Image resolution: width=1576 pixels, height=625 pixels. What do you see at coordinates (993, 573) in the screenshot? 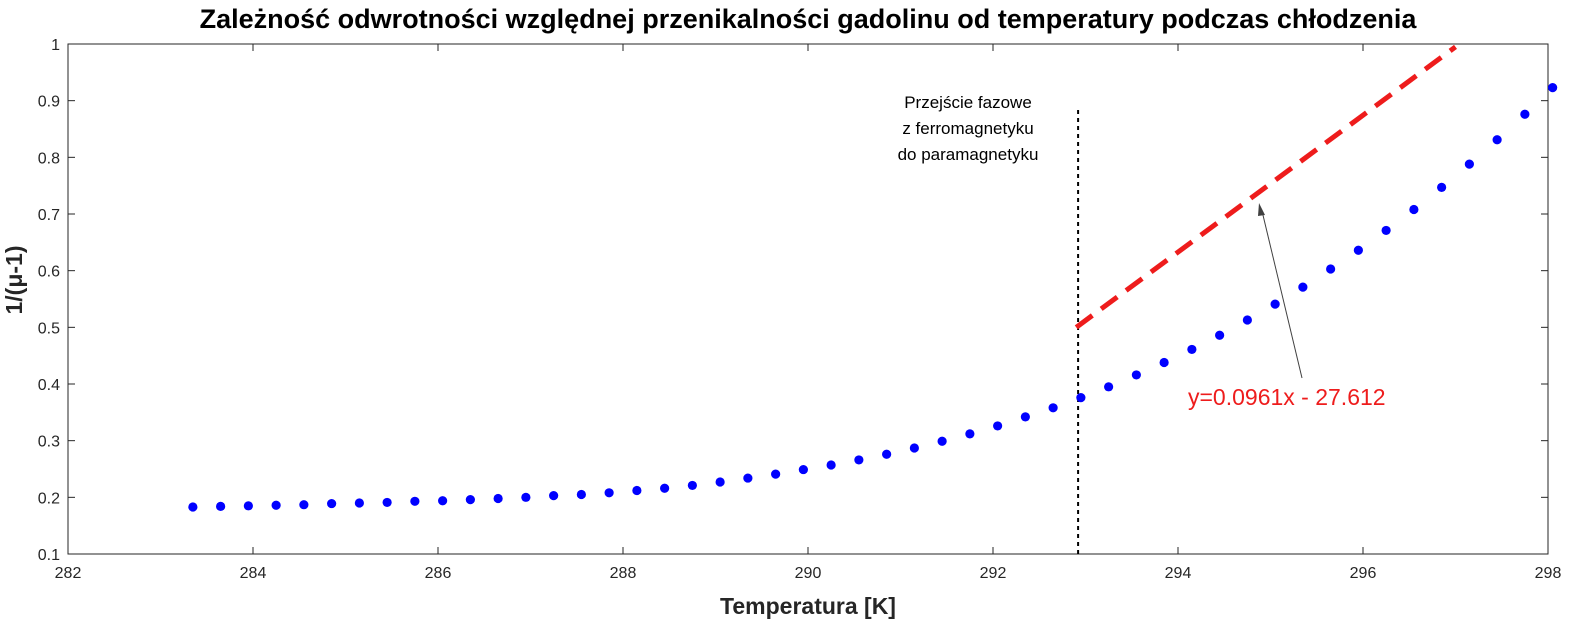
I see `x-tick-label: 292` at bounding box center [993, 573].